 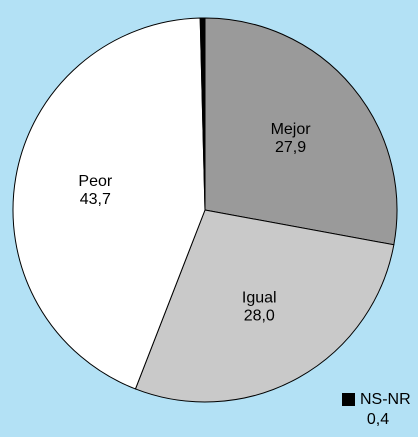 What do you see at coordinates (290, 147) in the screenshot?
I see `value-label: 27,9` at bounding box center [290, 147].